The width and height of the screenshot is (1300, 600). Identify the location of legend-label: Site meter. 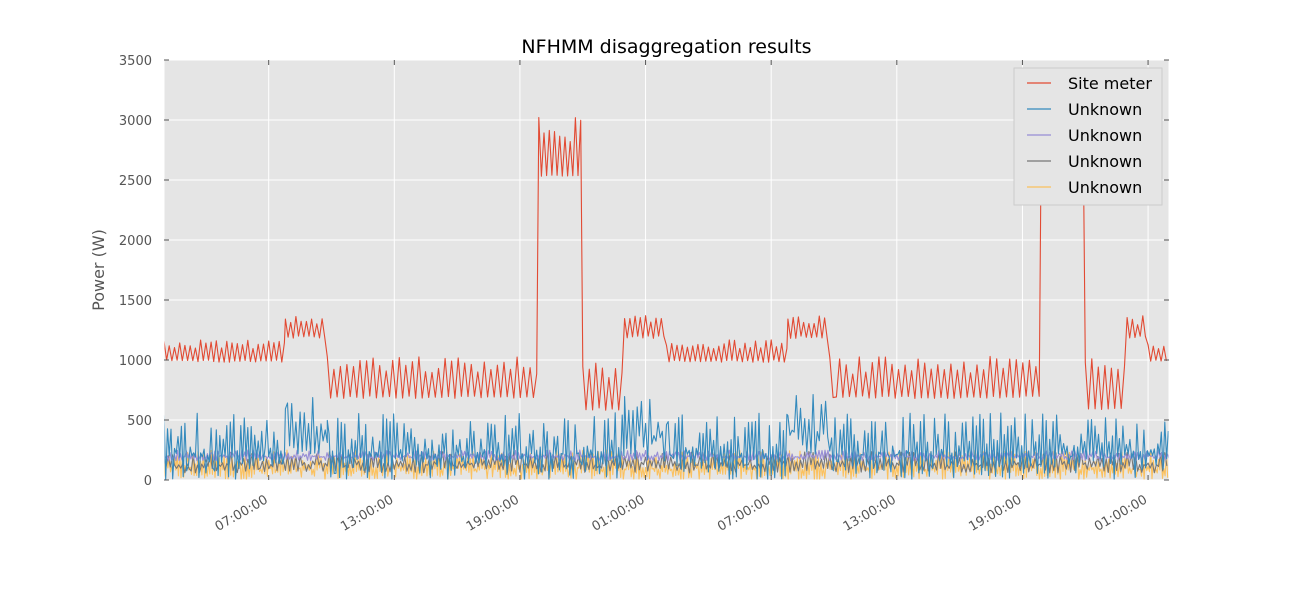
(1110, 83).